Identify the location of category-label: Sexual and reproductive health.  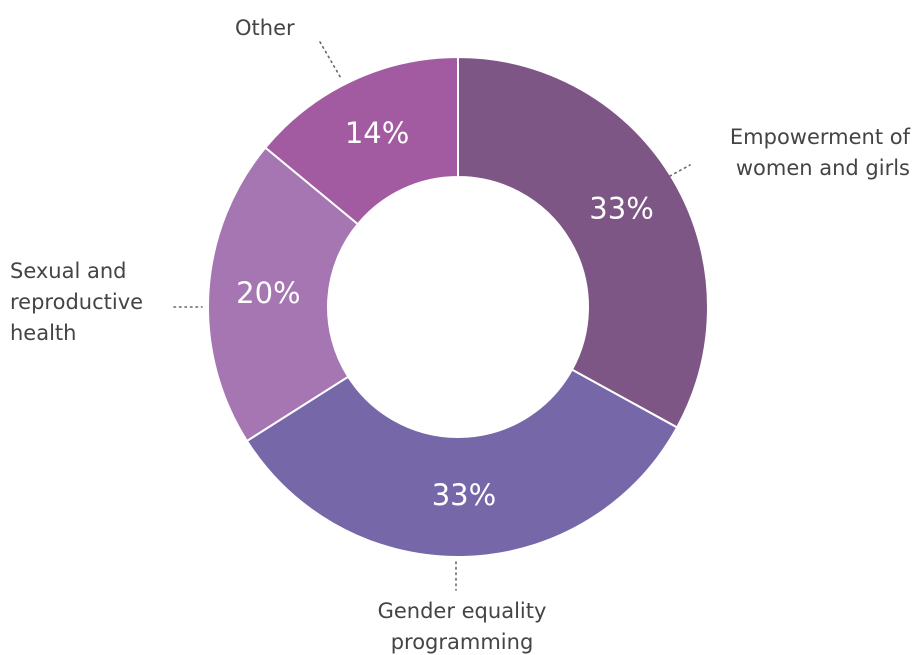
(77, 302).